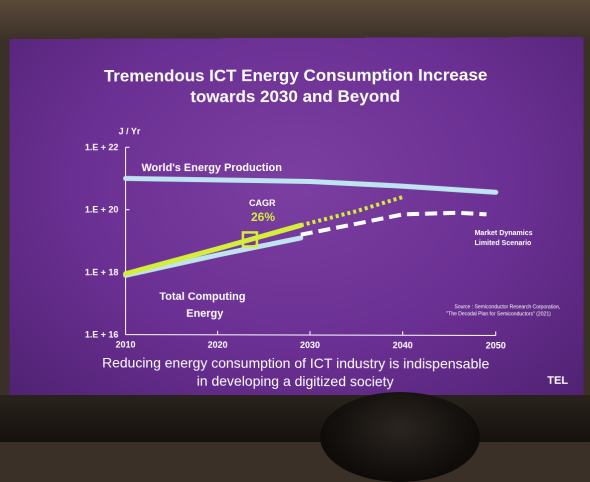 The image size is (590, 482). Describe the element at coordinates (496, 345) in the screenshot. I see `x-tick-label: 2050` at that location.